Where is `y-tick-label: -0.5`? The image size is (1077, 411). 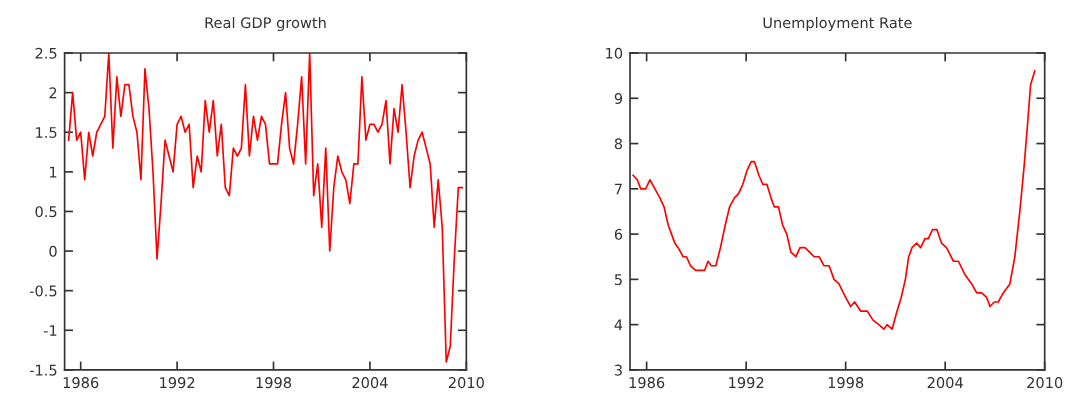
y-tick-label: -0.5 is located at coordinates (43, 291).